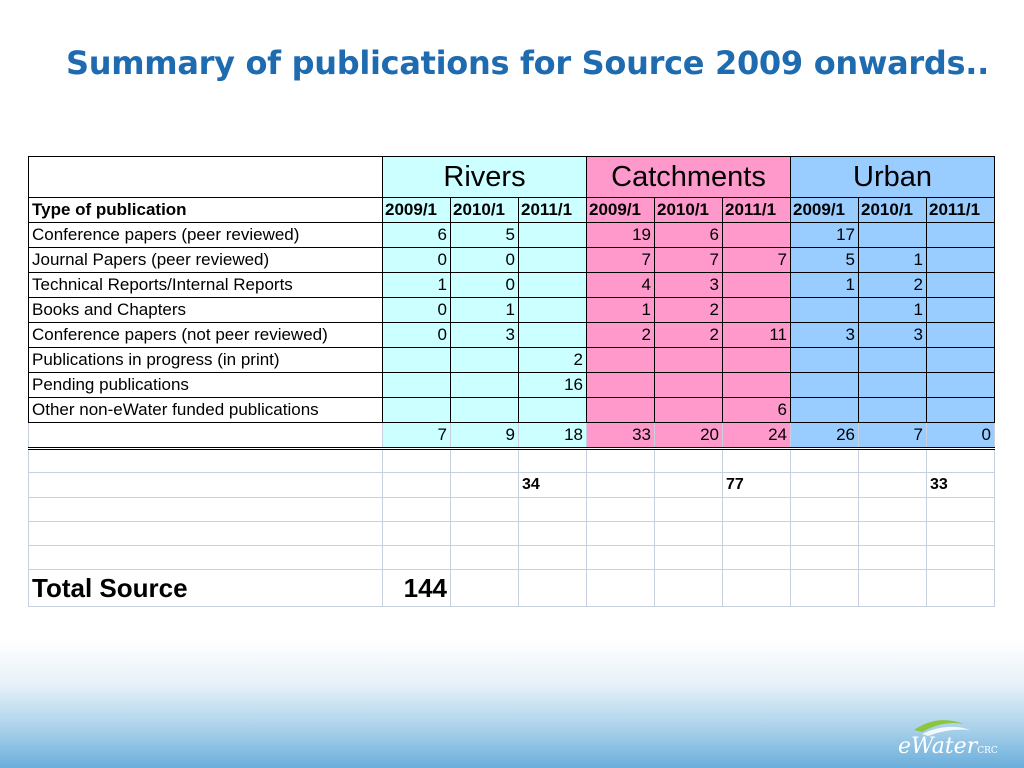 The image size is (1024, 768). Describe the element at coordinates (960, 436) in the screenshot. I see `column-total: 0` at that location.